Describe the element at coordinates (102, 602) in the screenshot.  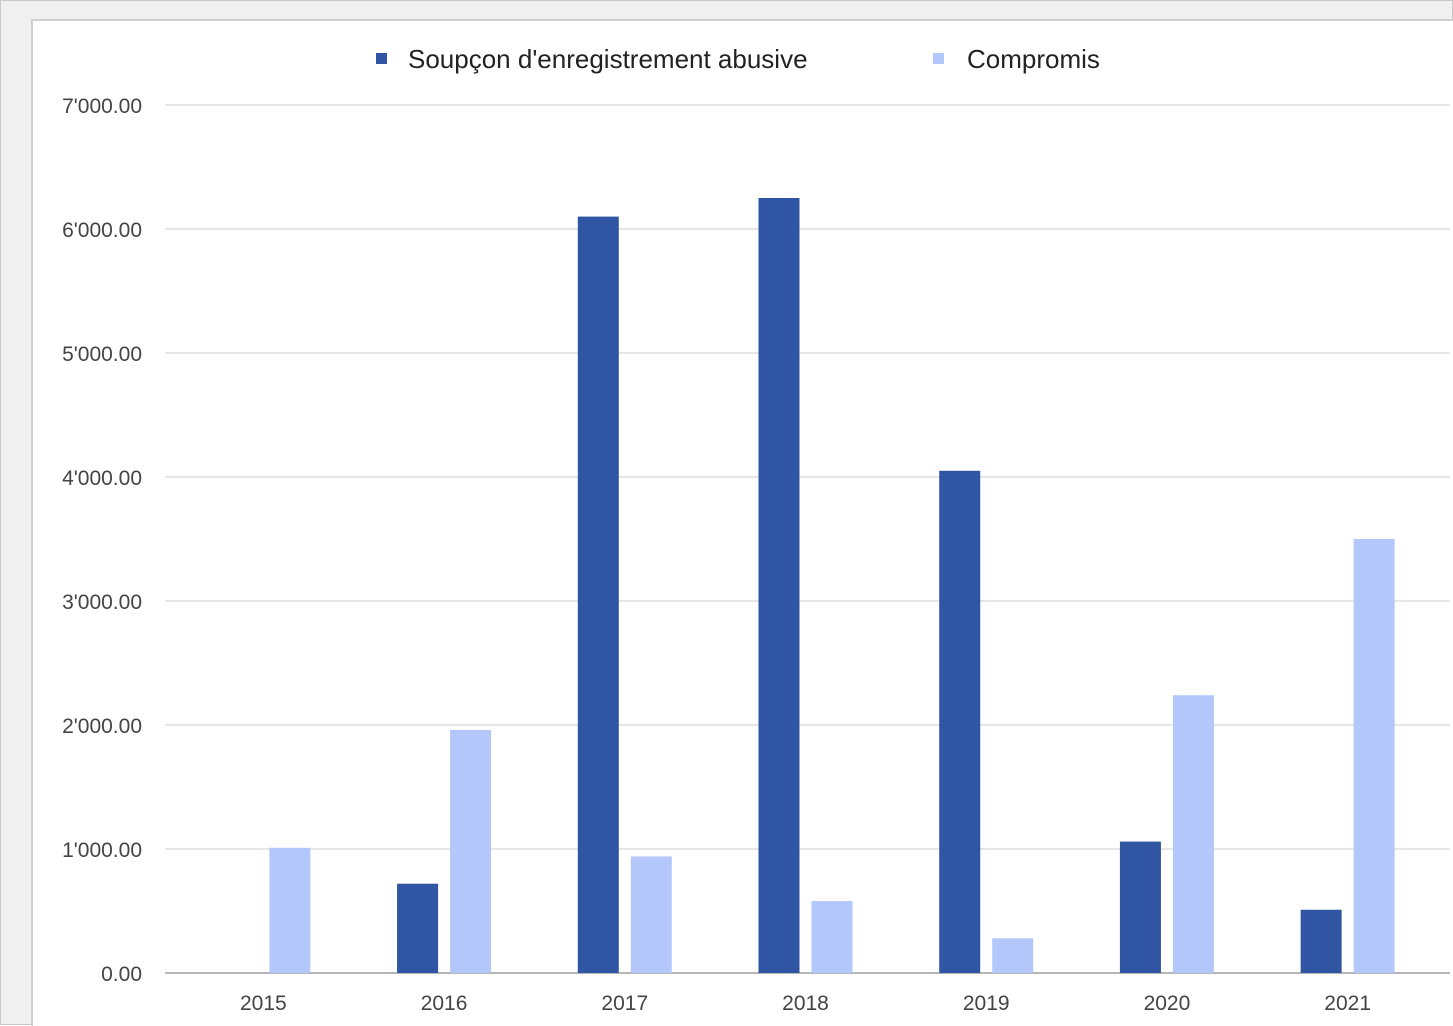
I see `y-tick-label: 3'000.00` at that location.